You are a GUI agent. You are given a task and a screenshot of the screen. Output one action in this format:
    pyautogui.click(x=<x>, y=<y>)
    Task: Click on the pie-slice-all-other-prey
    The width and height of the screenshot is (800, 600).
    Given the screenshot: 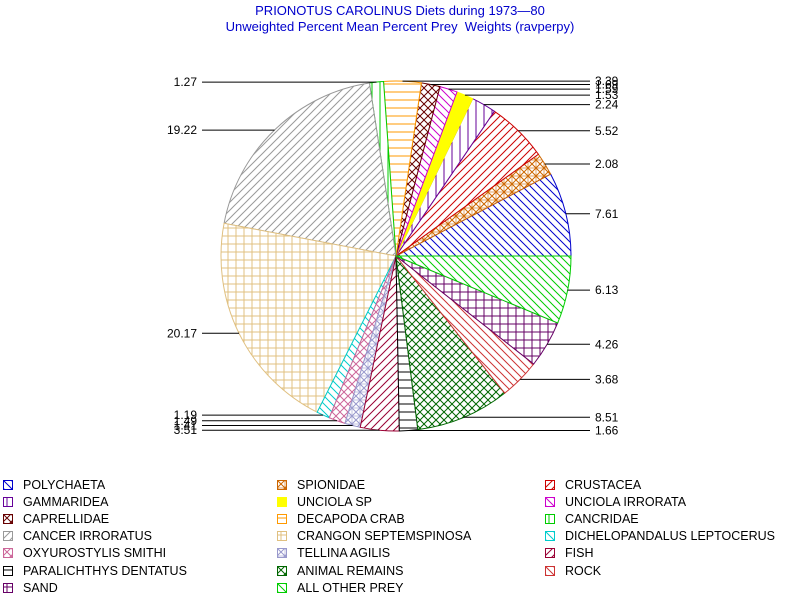 What is the action you would take?
    pyautogui.click(x=483, y=289)
    